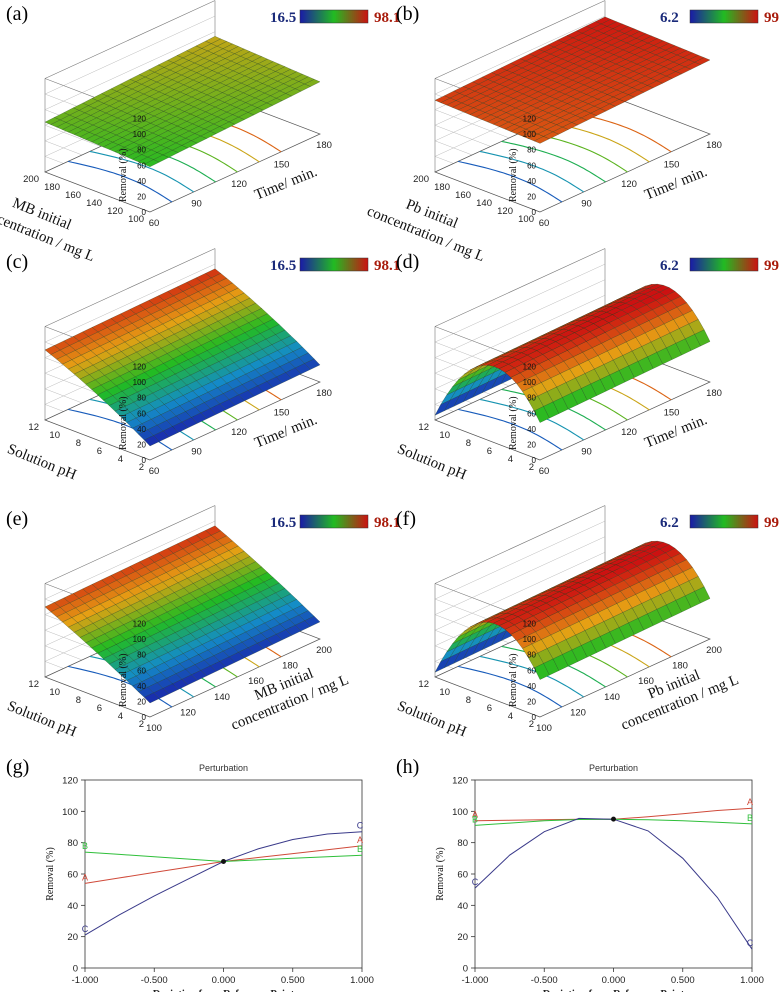 This screenshot has height=992, width=779. What do you see at coordinates (73, 195) in the screenshot?
I see `y-tick-label: 160` at bounding box center [73, 195].